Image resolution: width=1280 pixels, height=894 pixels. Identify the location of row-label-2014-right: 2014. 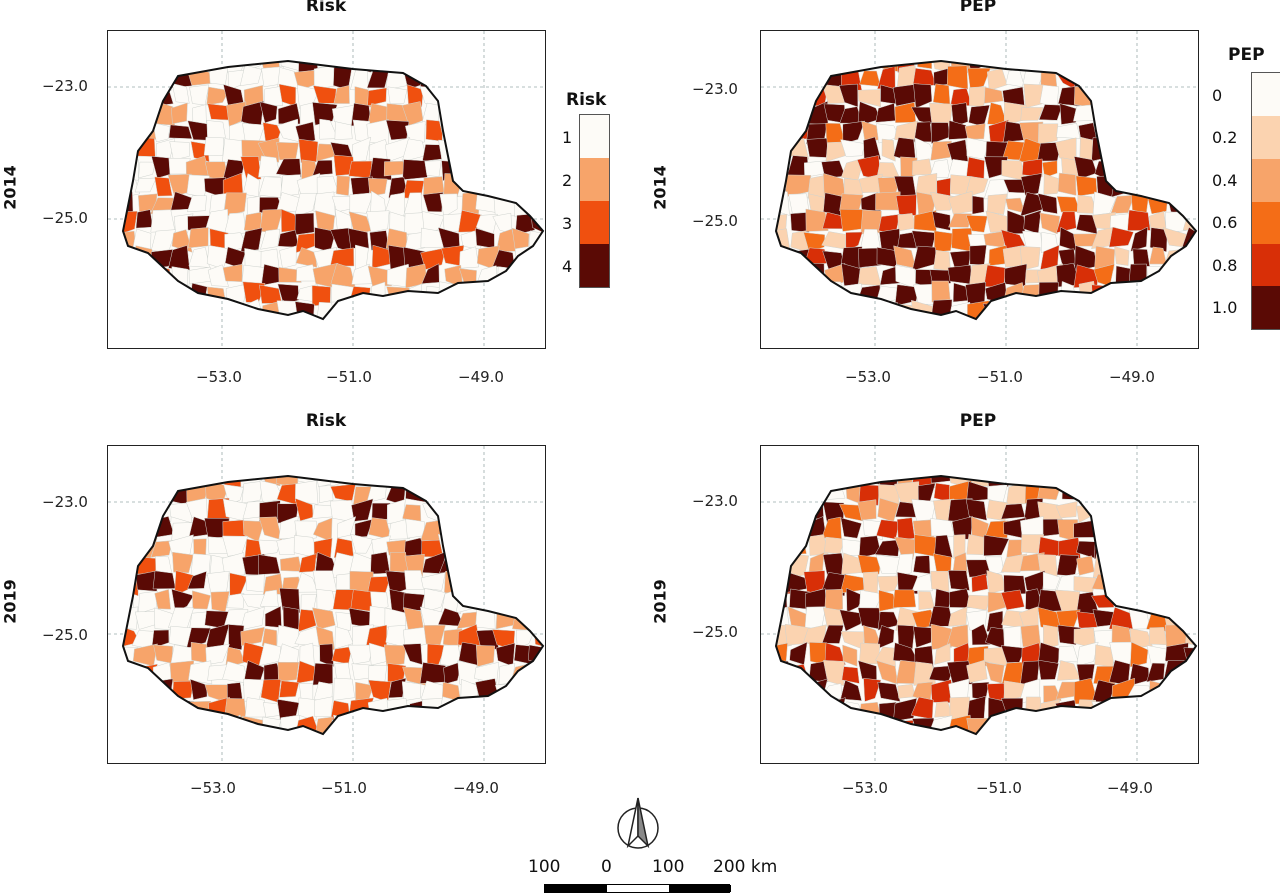
(660, 187).